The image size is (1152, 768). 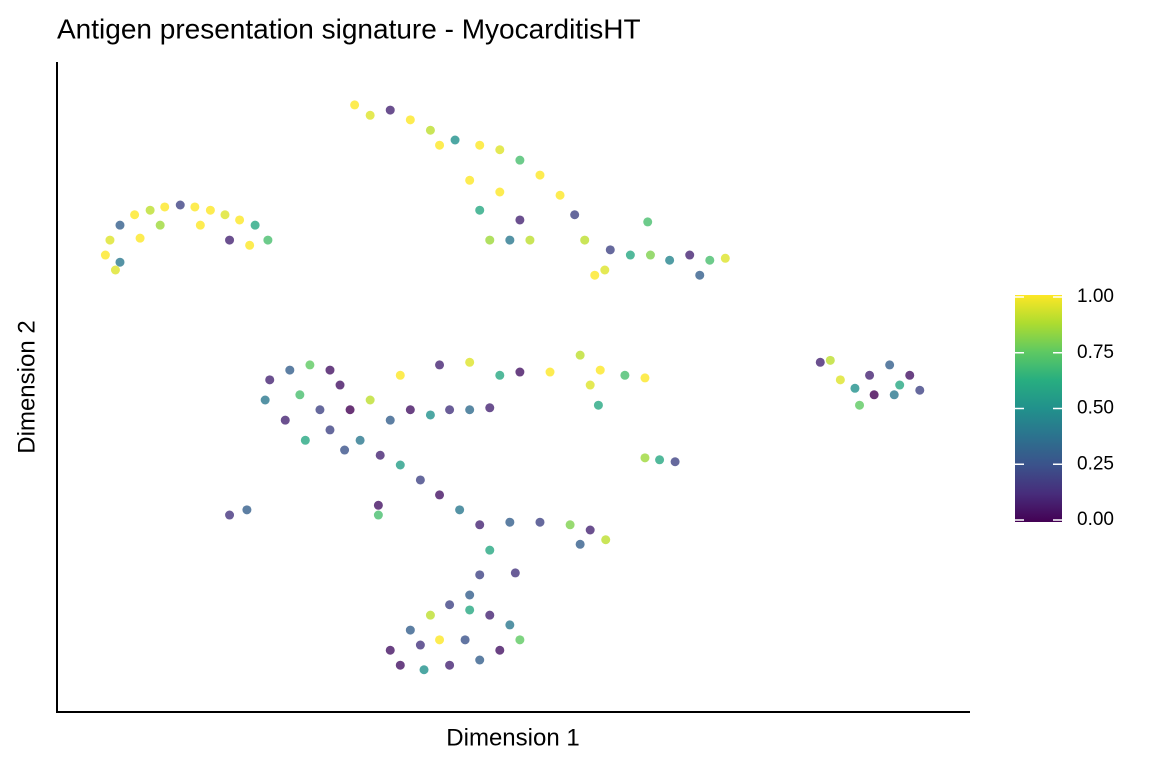 I want to click on colorbar-tick-label: 0.50, so click(x=1095, y=408).